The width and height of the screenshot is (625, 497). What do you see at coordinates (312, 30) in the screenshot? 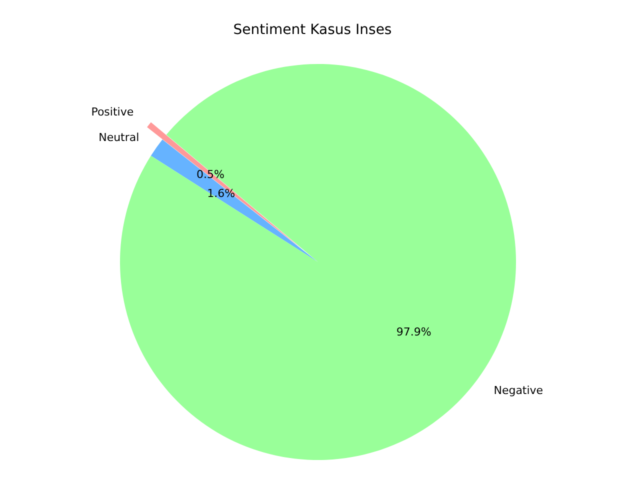
I see `chart-title: Sentiment Kasus Inses` at bounding box center [312, 30].